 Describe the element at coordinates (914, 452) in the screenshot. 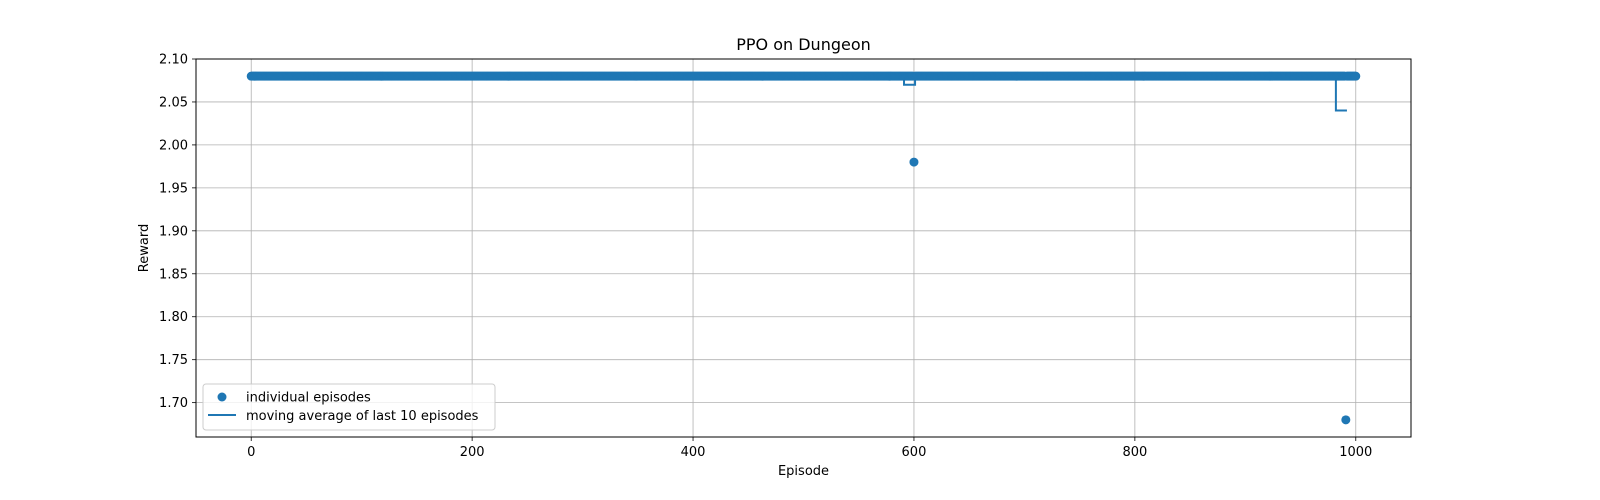

I see `x-tick-label: 600` at that location.